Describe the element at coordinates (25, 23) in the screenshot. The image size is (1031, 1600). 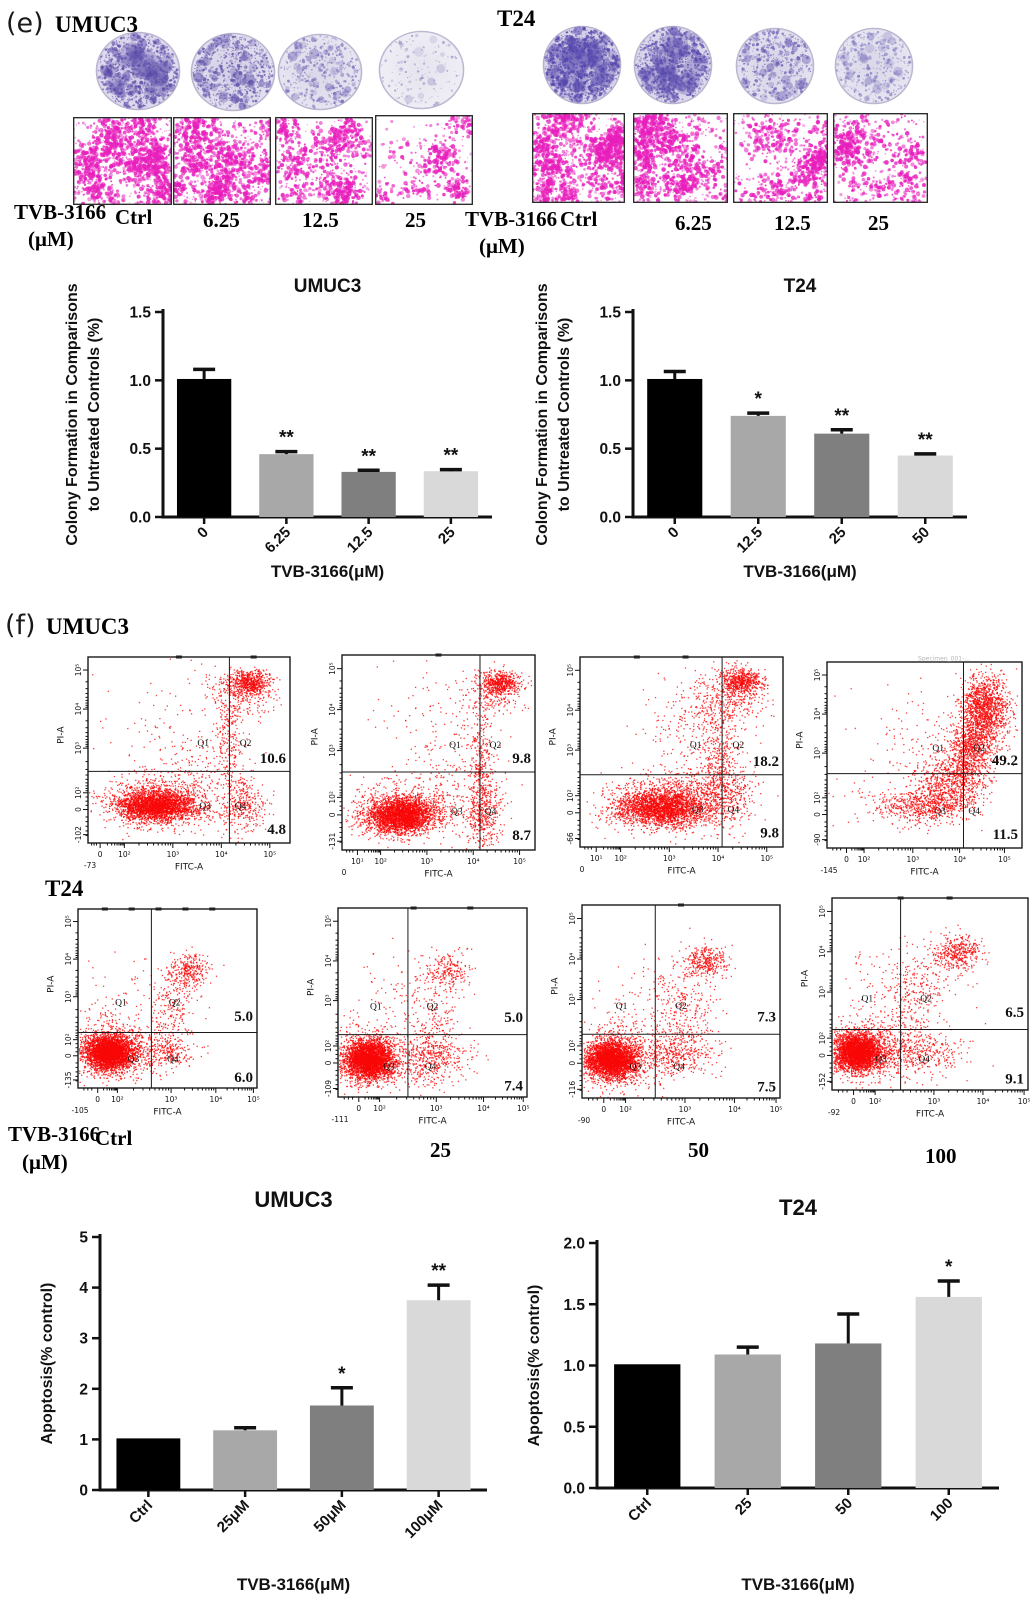
I see `panel-e-label: (e)` at that location.